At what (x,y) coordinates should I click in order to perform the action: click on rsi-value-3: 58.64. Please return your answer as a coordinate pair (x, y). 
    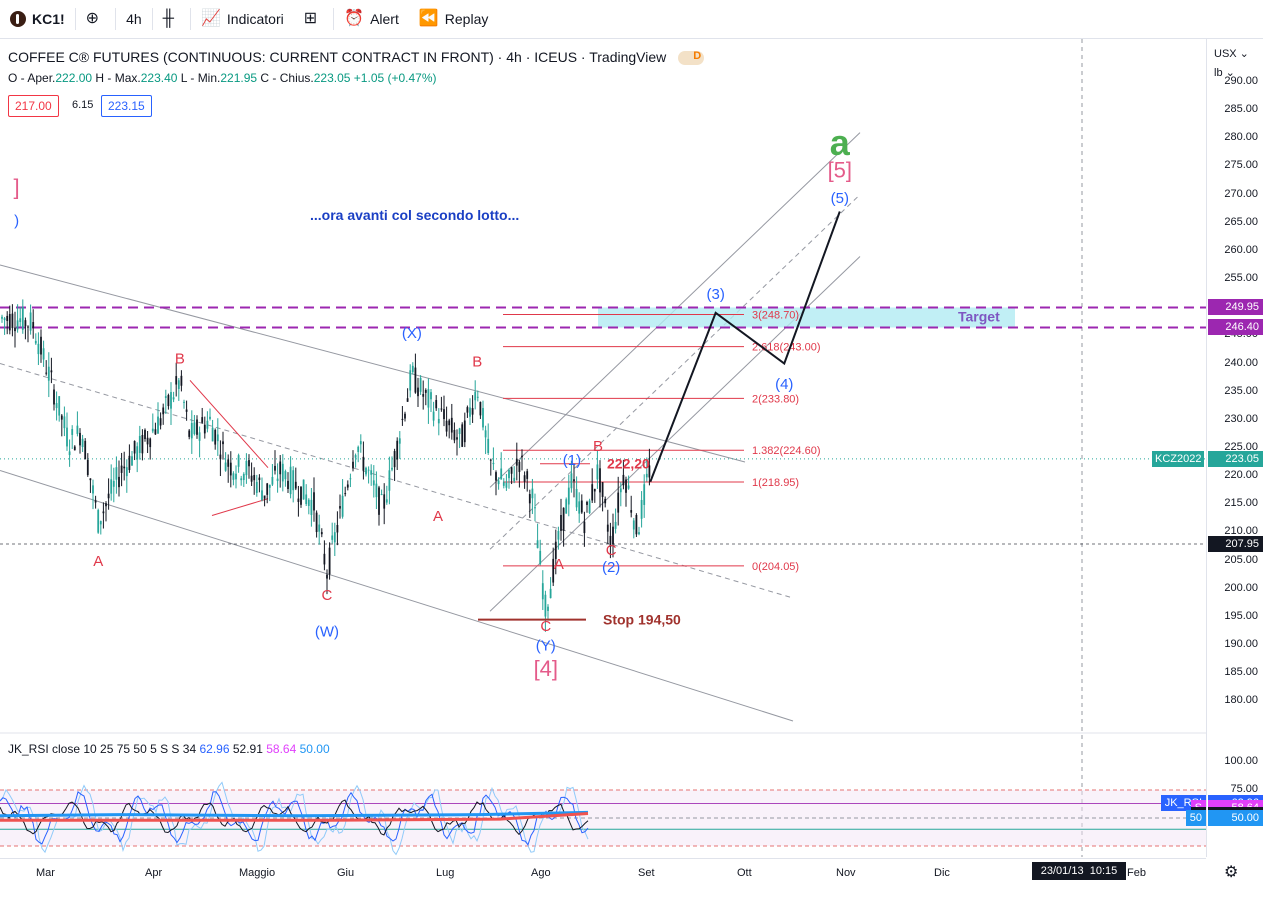
    Looking at the image, I should click on (281, 749).